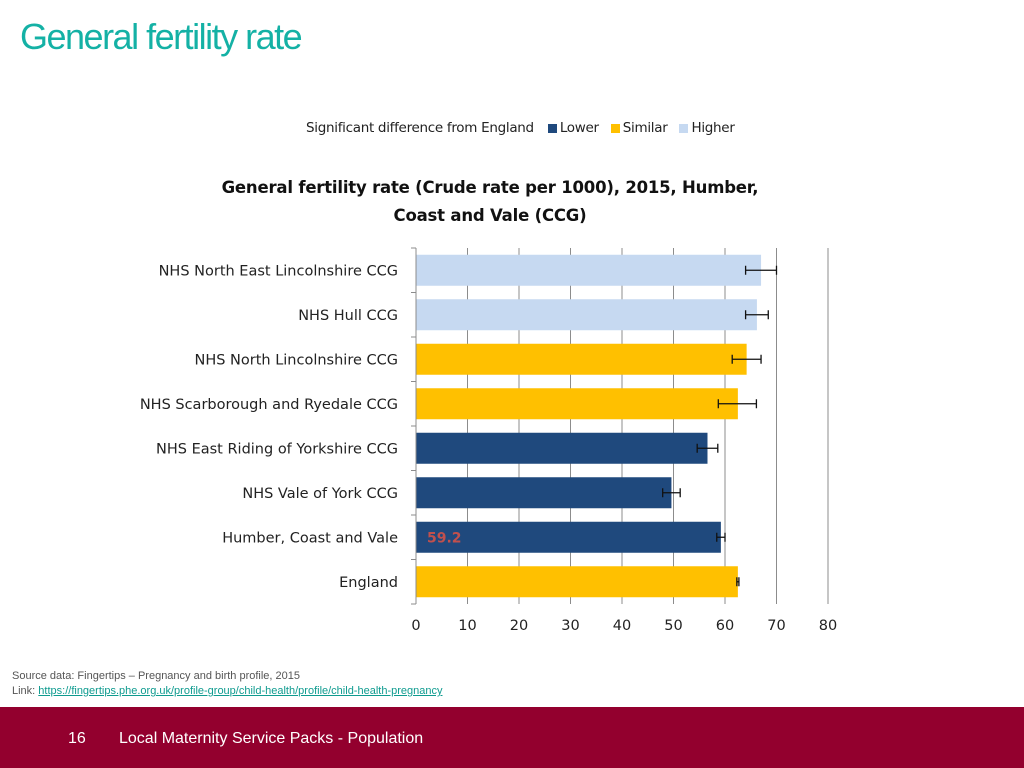 Image resolution: width=1024 pixels, height=768 pixels. What do you see at coordinates (161, 36) in the screenshot?
I see `slide-title: General fertility rate` at bounding box center [161, 36].